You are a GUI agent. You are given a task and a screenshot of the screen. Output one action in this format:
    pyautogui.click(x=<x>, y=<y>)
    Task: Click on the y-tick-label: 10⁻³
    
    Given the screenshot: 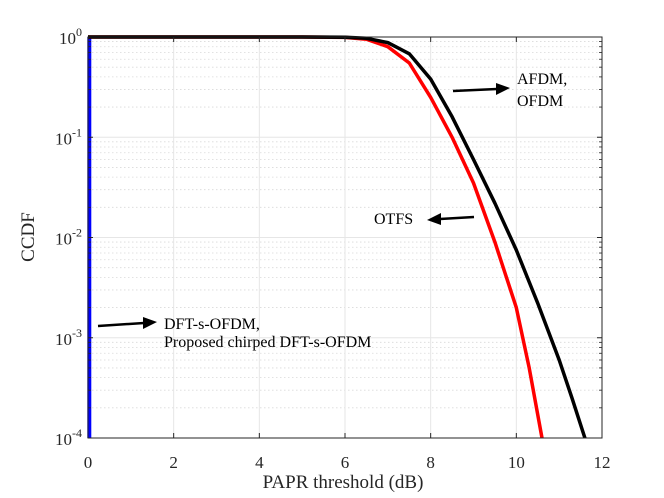 What is the action you would take?
    pyautogui.click(x=68, y=337)
    